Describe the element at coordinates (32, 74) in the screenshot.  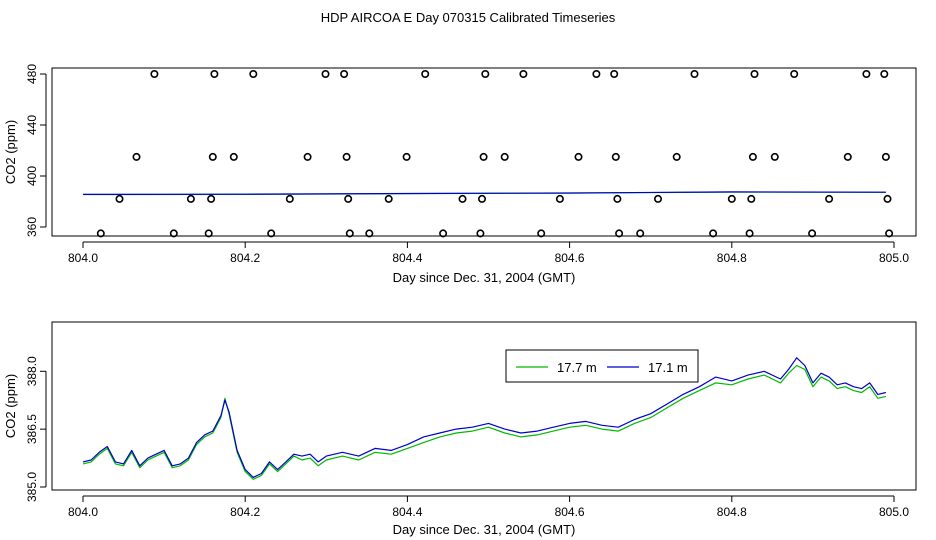
I see `y-tick-label: 480` at that location.